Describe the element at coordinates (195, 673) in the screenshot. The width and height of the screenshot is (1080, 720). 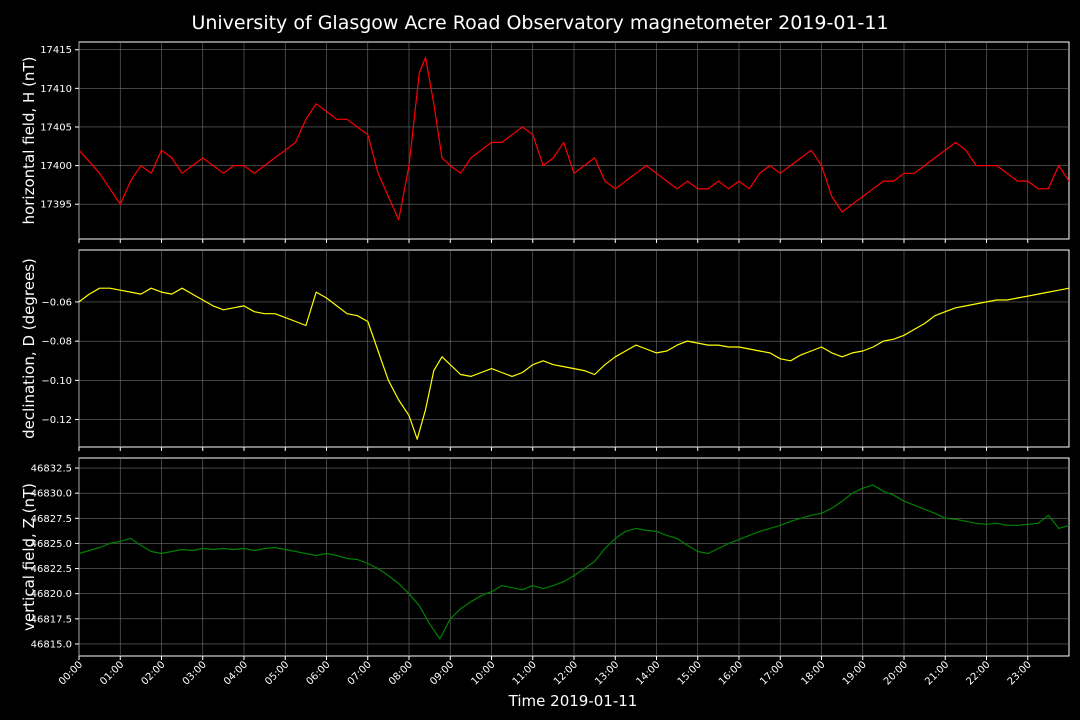
I see `x-tick-label: 03:00` at that location.